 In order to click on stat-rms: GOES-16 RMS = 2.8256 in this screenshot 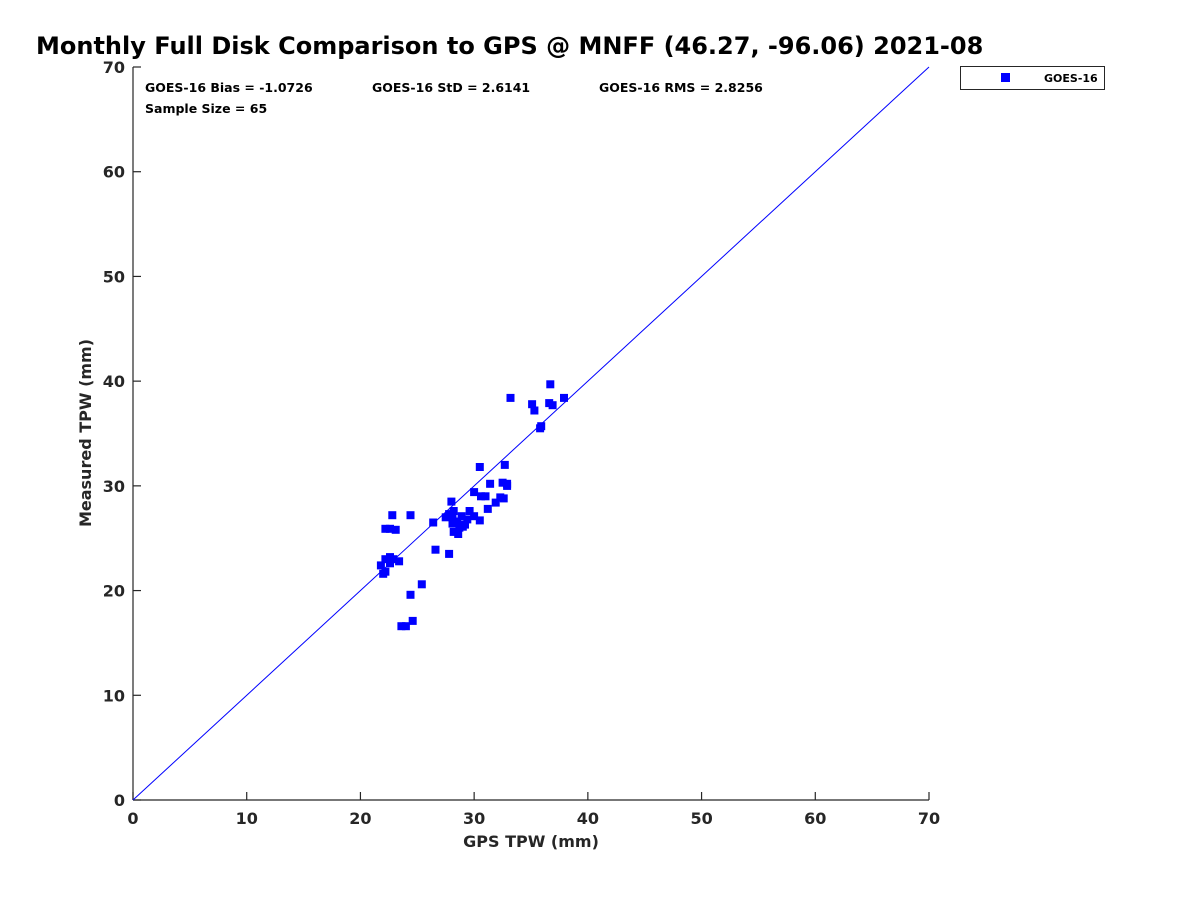, I will do `click(681, 87)`.